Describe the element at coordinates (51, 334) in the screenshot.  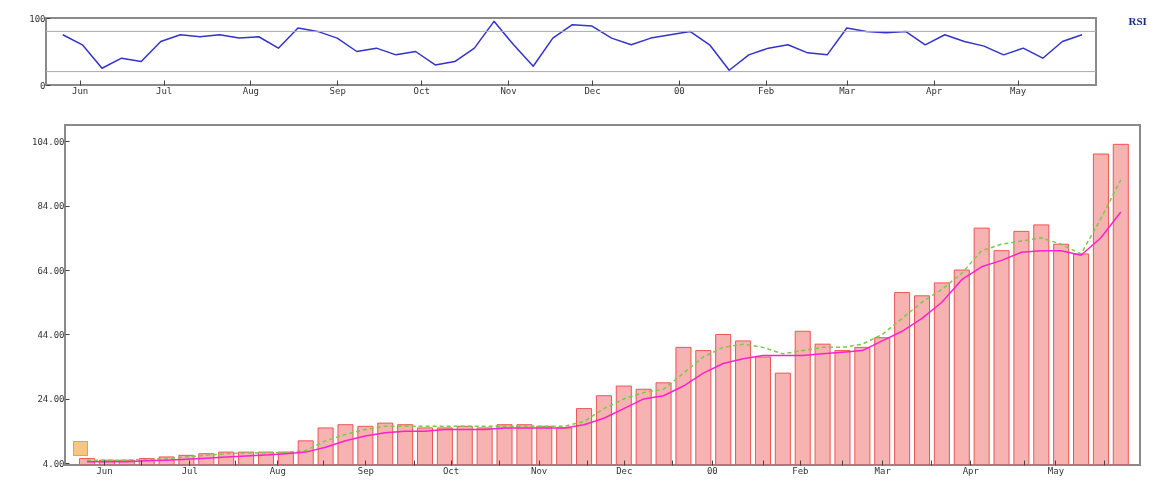
I see `y-tick-label: 44.00` at that location.